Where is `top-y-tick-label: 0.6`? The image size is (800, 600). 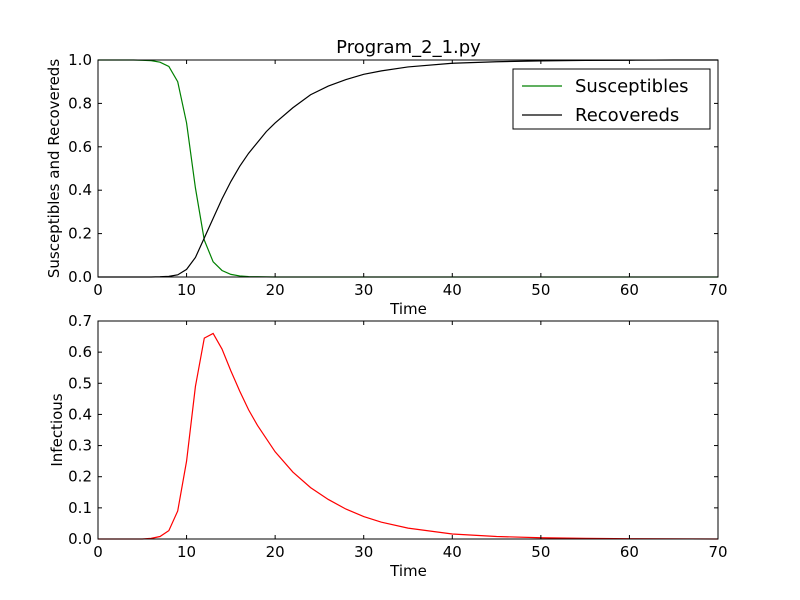
top-y-tick-label: 0.6 is located at coordinates (80, 147).